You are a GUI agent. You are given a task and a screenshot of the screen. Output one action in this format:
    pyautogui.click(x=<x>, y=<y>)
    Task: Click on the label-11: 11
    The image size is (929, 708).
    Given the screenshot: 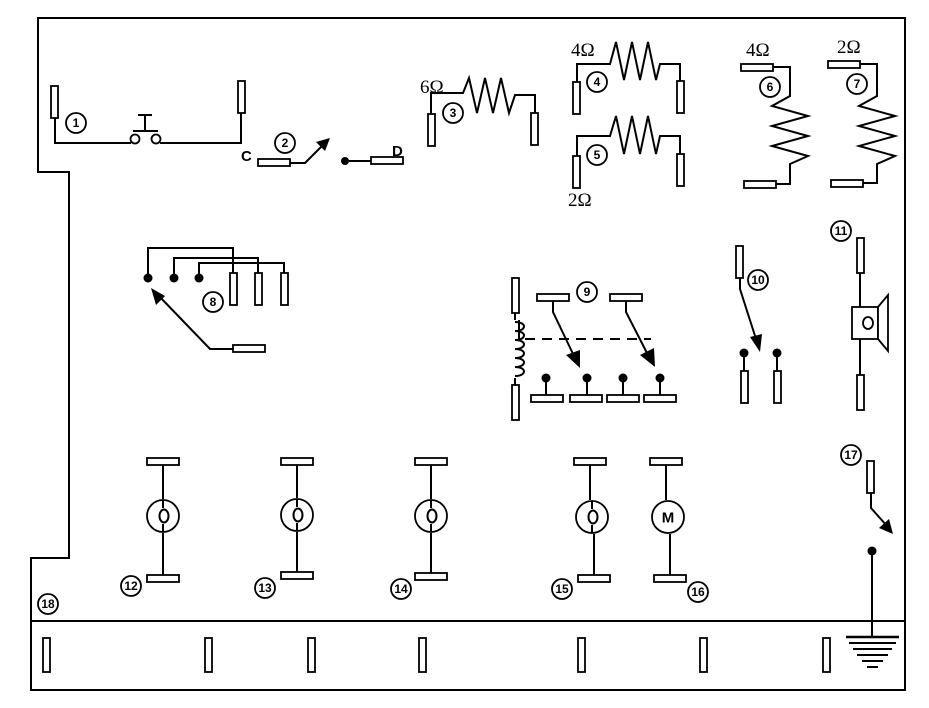 What is the action you would take?
    pyautogui.click(x=841, y=231)
    